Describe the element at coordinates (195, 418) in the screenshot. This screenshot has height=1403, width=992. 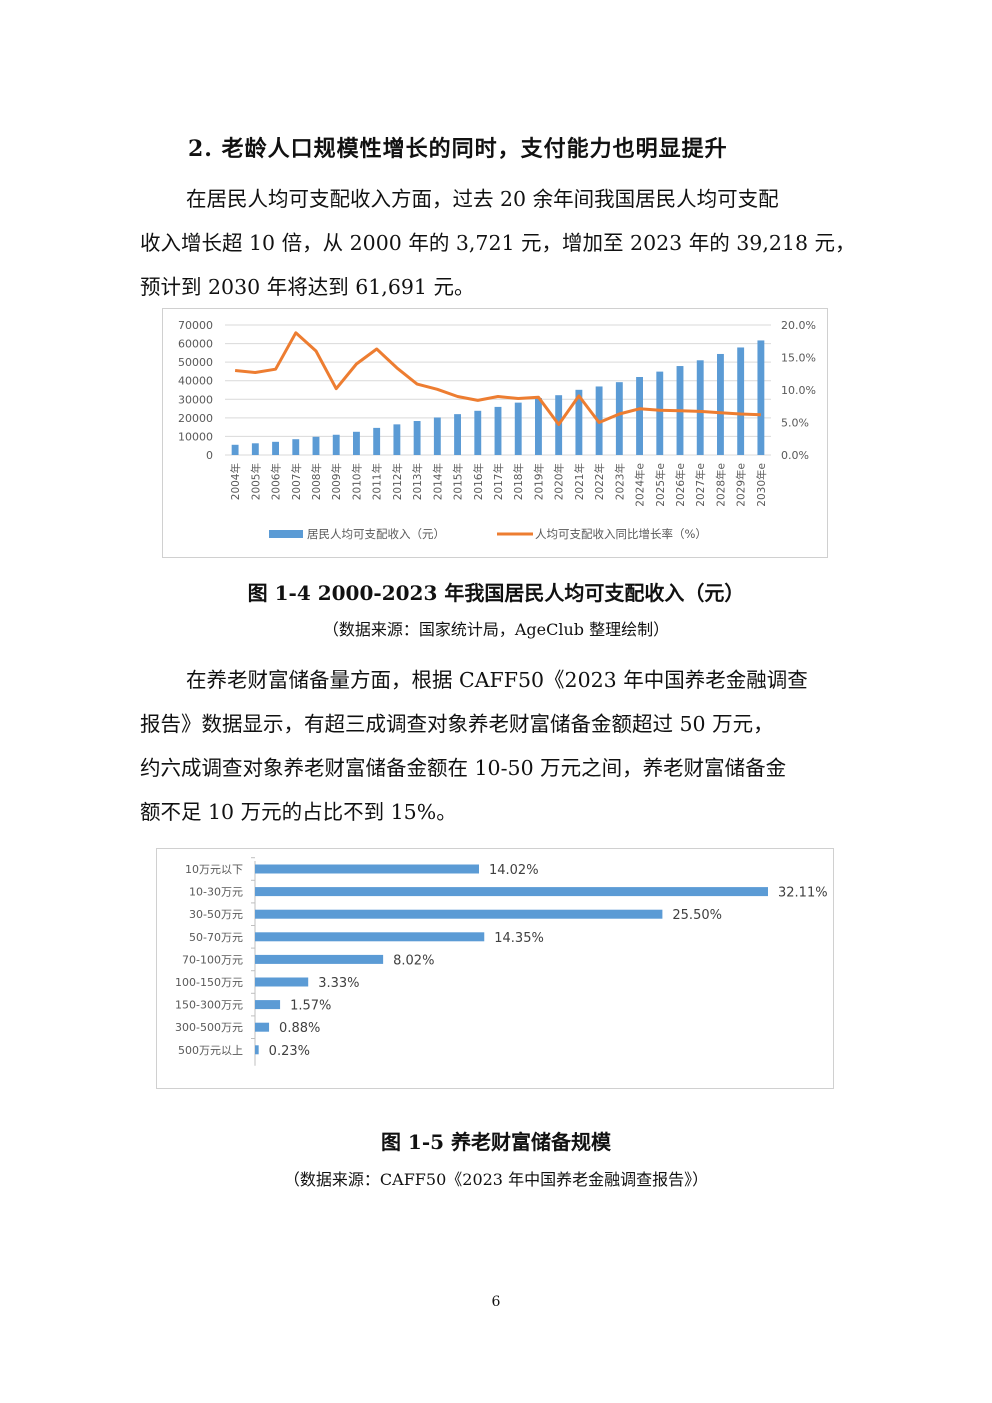
I see `y-left-tick-label: 20000` at that location.